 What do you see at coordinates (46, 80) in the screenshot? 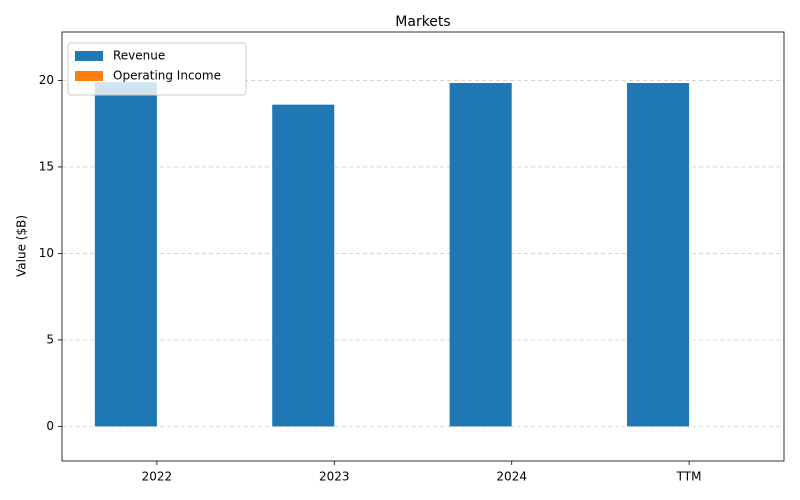
I see `y-tick-label: 20` at bounding box center [46, 80].